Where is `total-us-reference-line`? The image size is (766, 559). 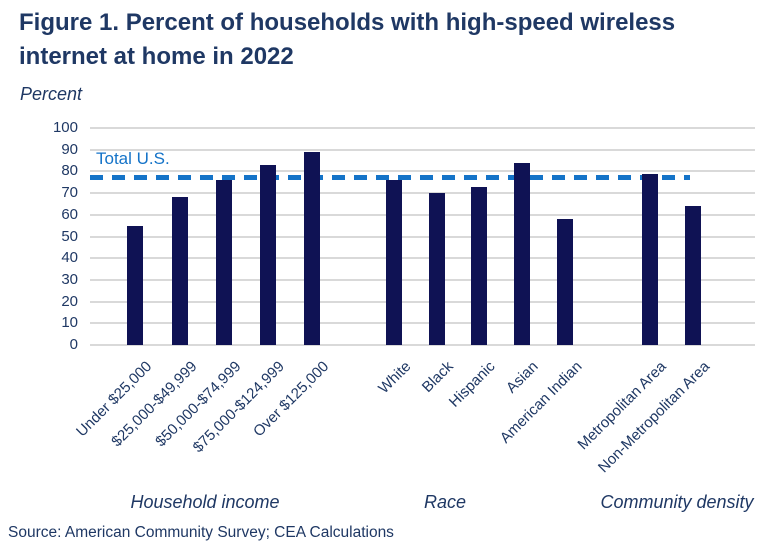 total-us-reference-line is located at coordinates (390, 178).